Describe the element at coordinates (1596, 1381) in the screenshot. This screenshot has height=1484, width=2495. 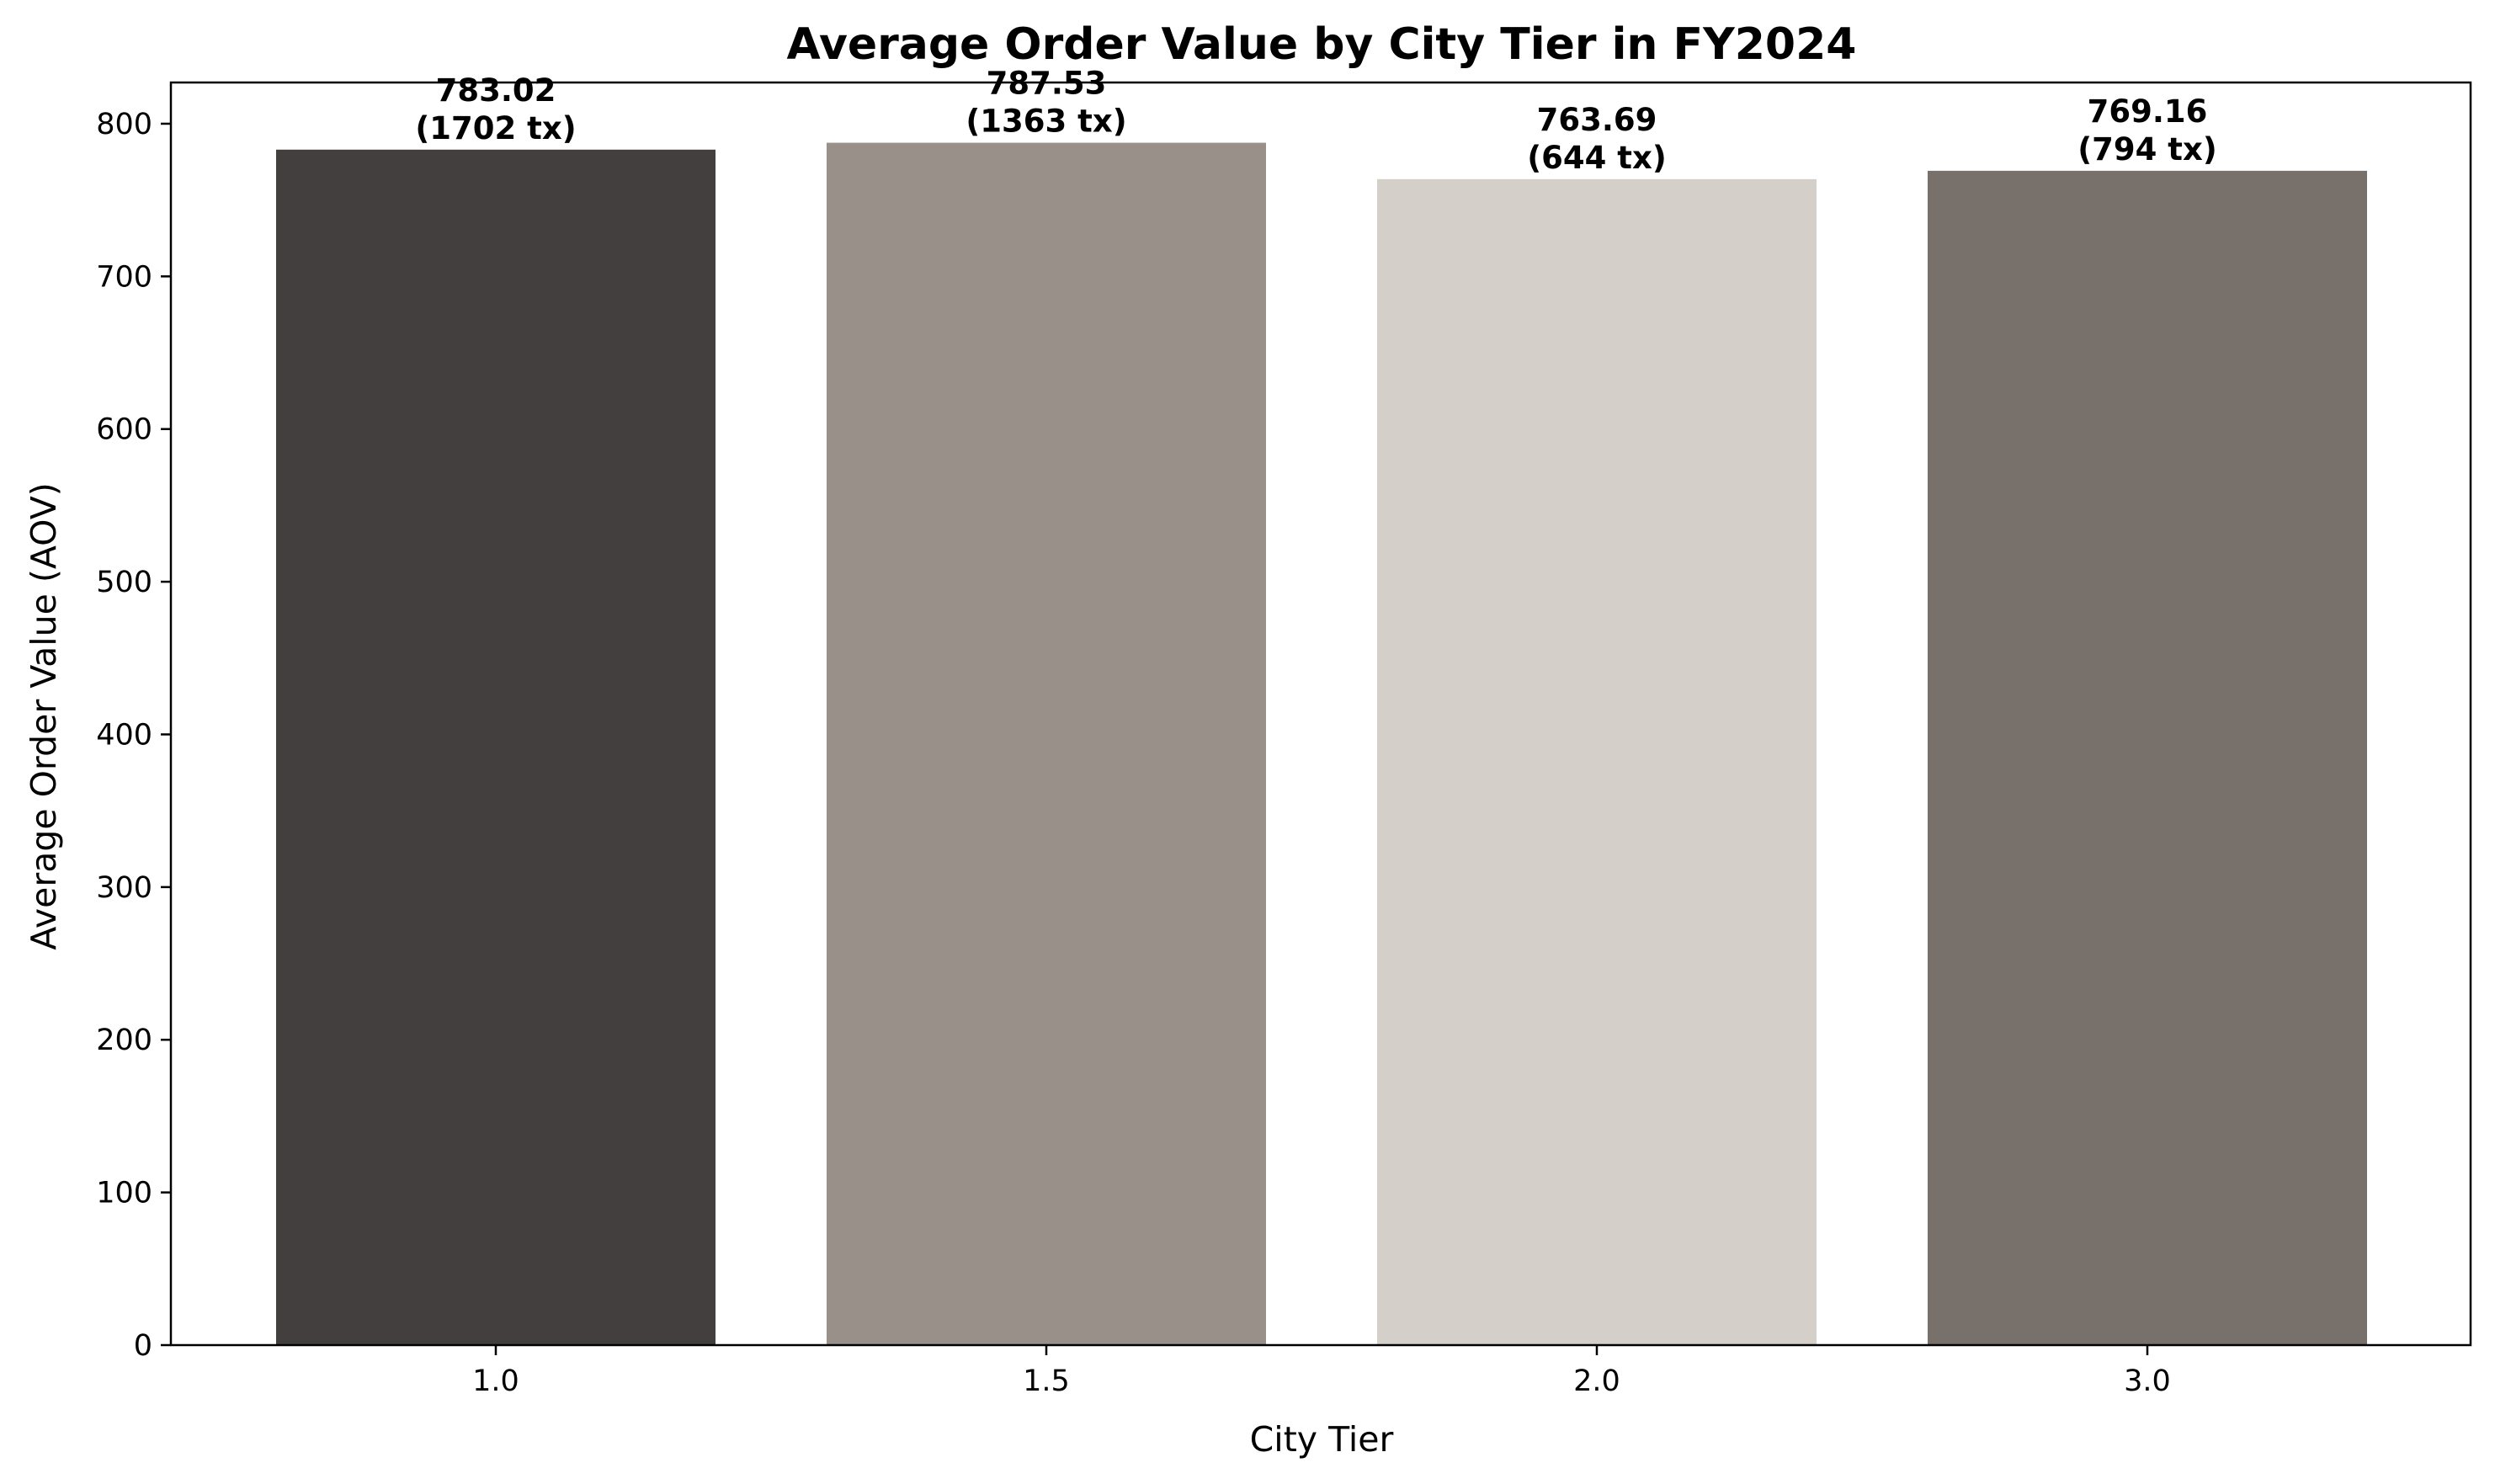
I see `x-tick-label: 2.0` at that location.